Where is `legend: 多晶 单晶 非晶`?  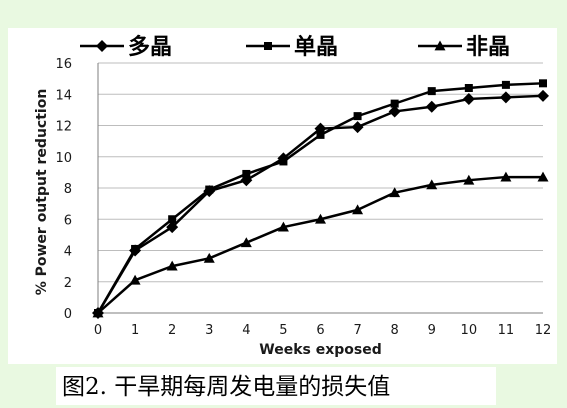
legend: 多晶 单晶 非晶 is located at coordinates (295, 47).